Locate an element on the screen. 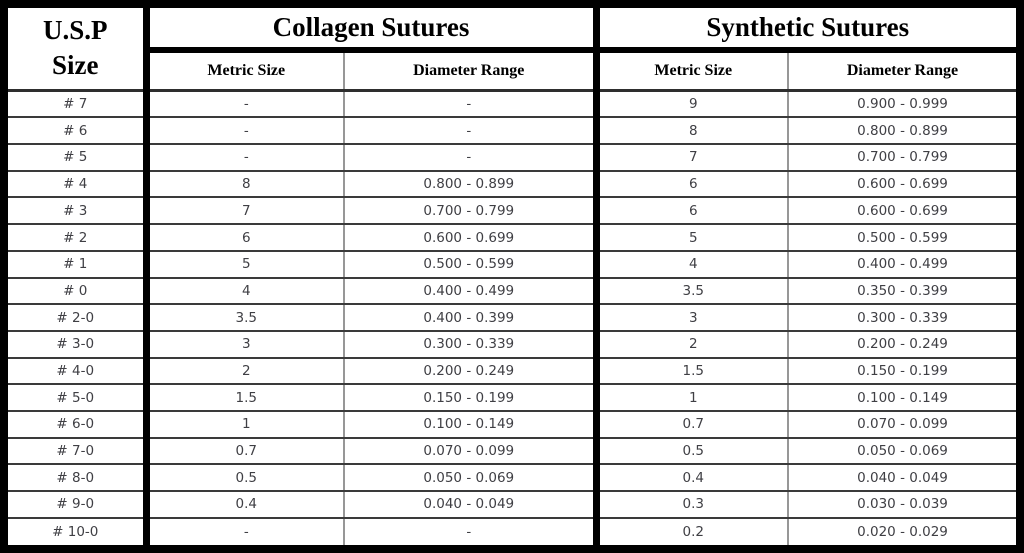 The image size is (1024, 553). usp-size-cell: # 8-0 is located at coordinates (75, 478).